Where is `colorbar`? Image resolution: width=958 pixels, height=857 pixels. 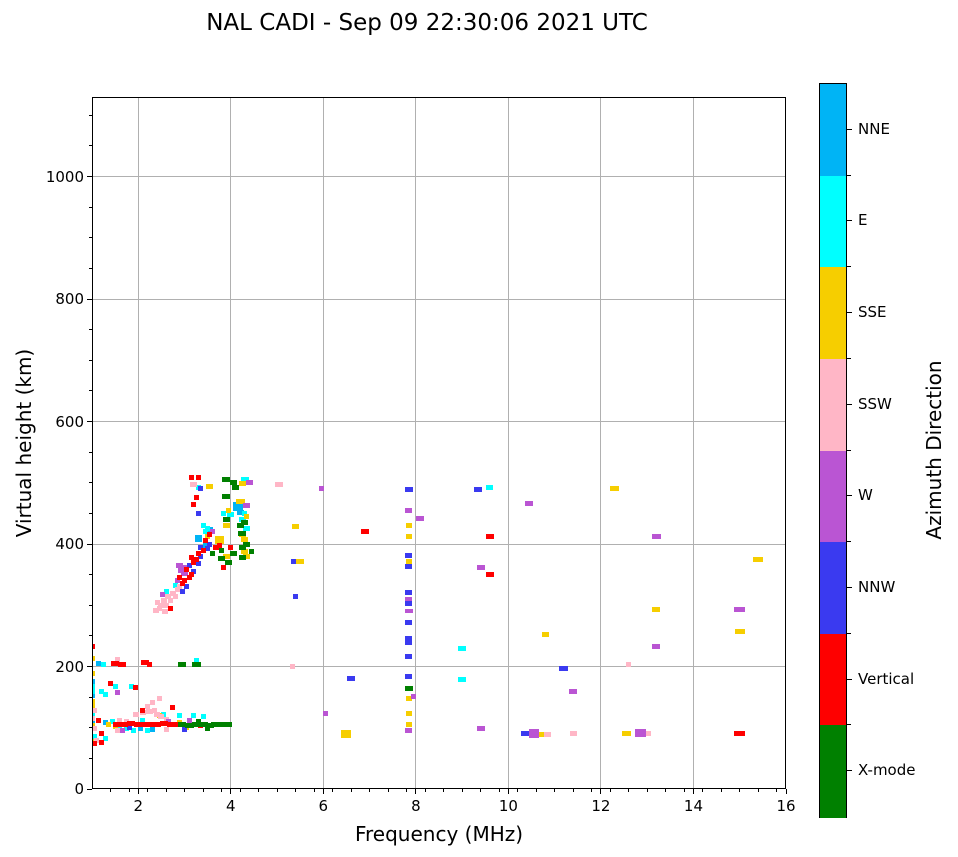 colorbar is located at coordinates (833, 450).